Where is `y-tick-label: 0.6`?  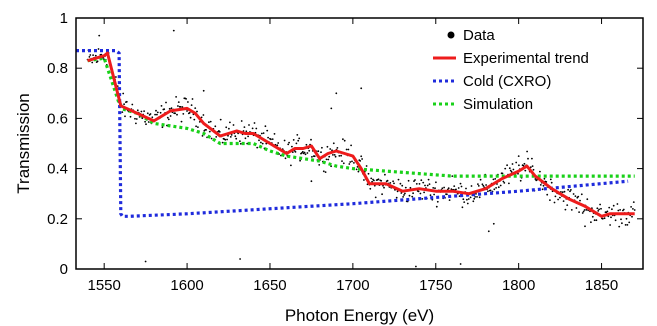 y-tick-label: 0.6 is located at coordinates (57, 118).